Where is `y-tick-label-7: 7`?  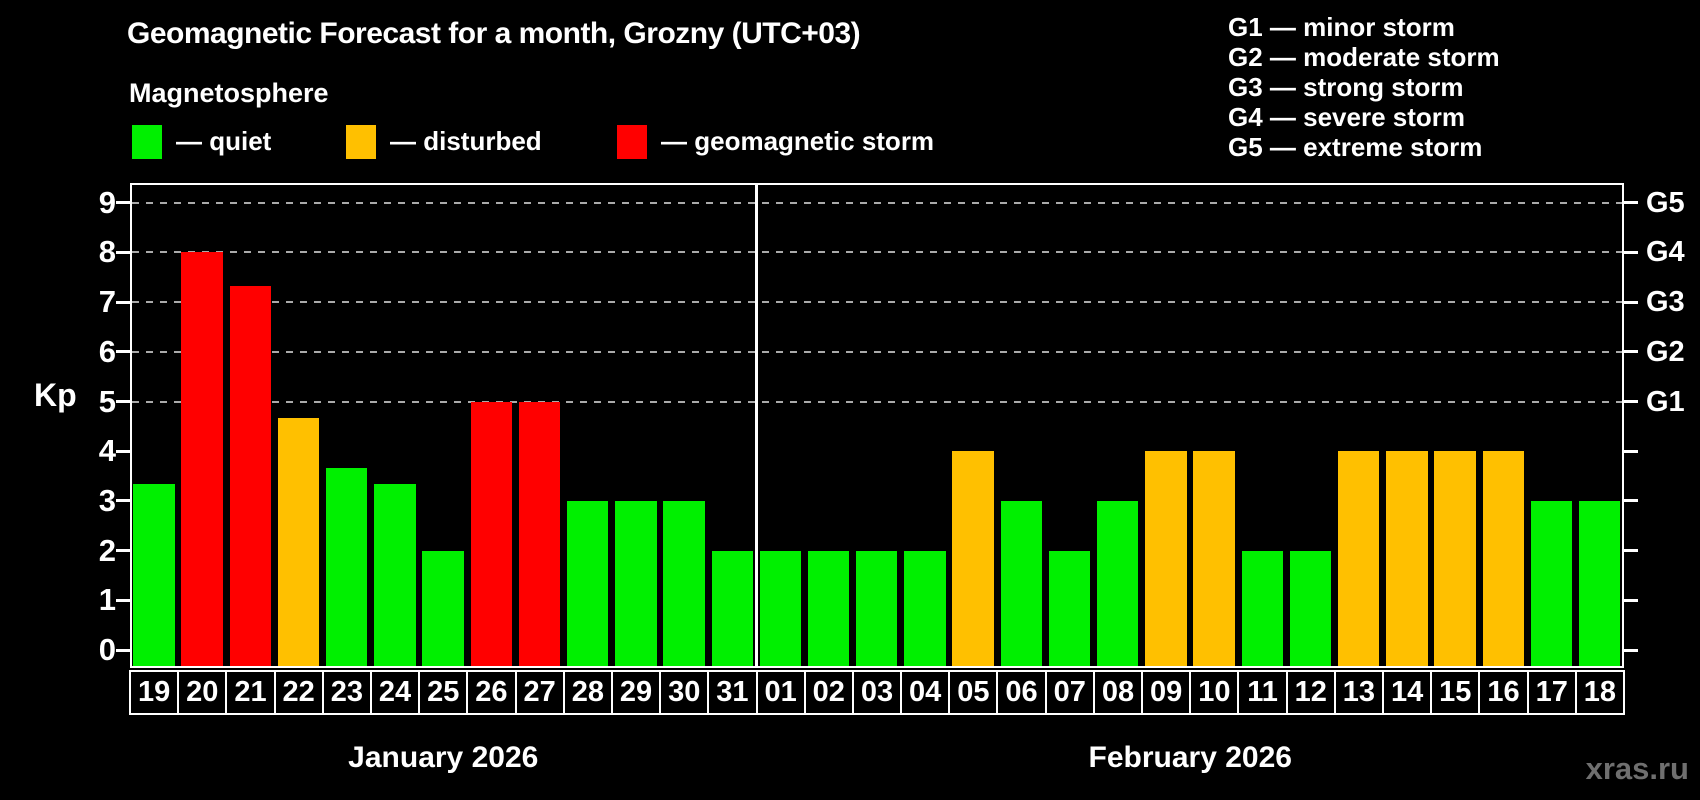 y-tick-label-7: 7 is located at coordinates (107, 302).